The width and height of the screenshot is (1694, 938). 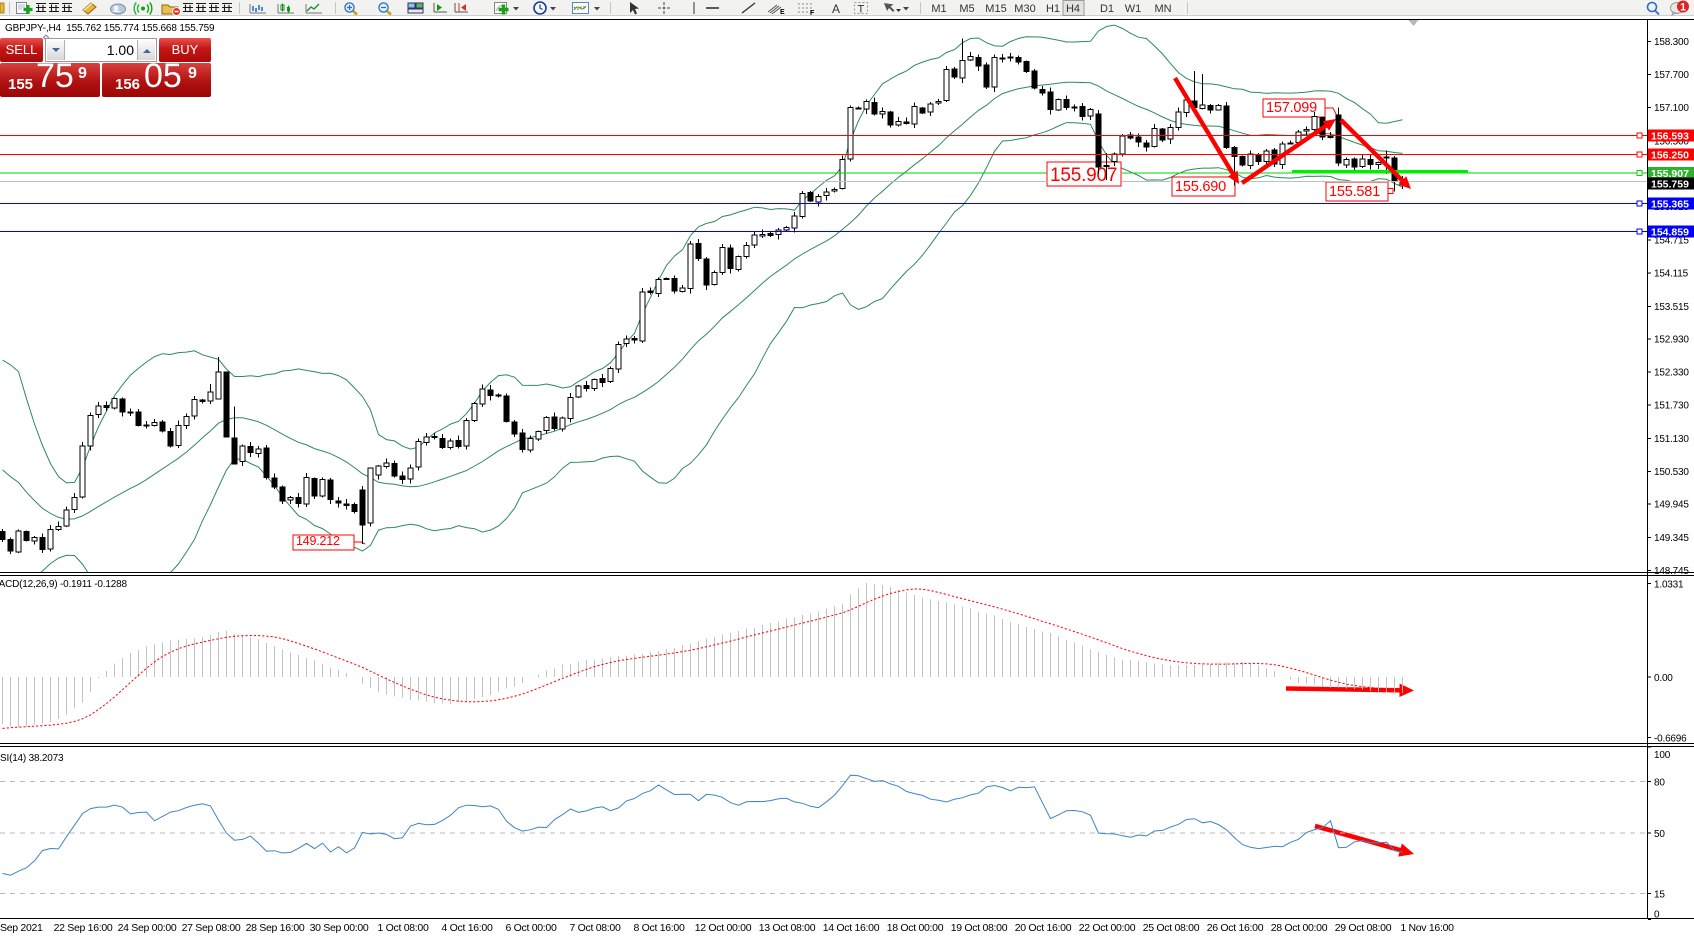 What do you see at coordinates (1671, 142) in the screenshot?
I see `svg-text: 156.500` at bounding box center [1671, 142].